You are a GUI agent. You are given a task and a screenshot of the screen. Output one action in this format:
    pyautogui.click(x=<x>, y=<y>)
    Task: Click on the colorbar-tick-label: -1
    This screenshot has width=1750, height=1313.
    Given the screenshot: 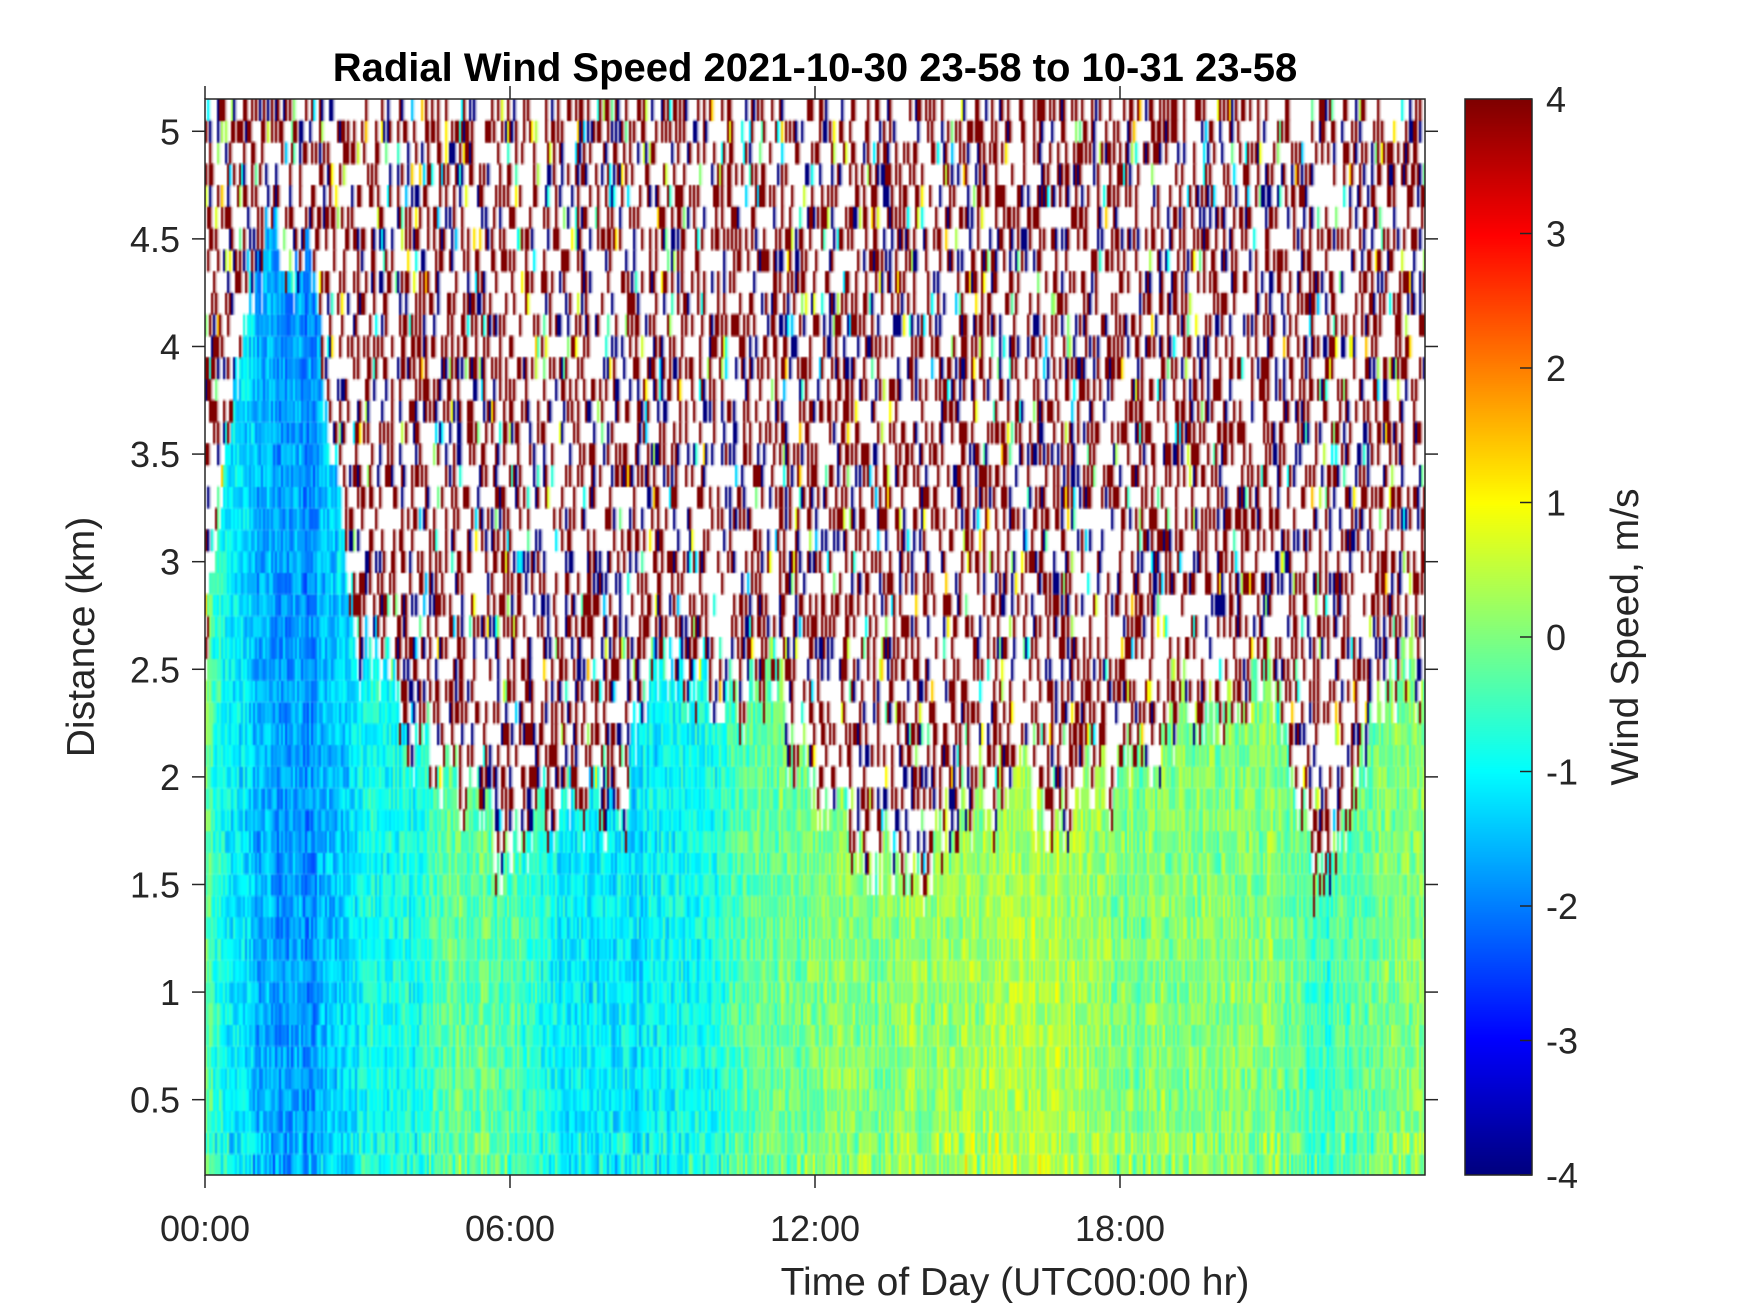 What is the action you would take?
    pyautogui.click(x=1562, y=772)
    